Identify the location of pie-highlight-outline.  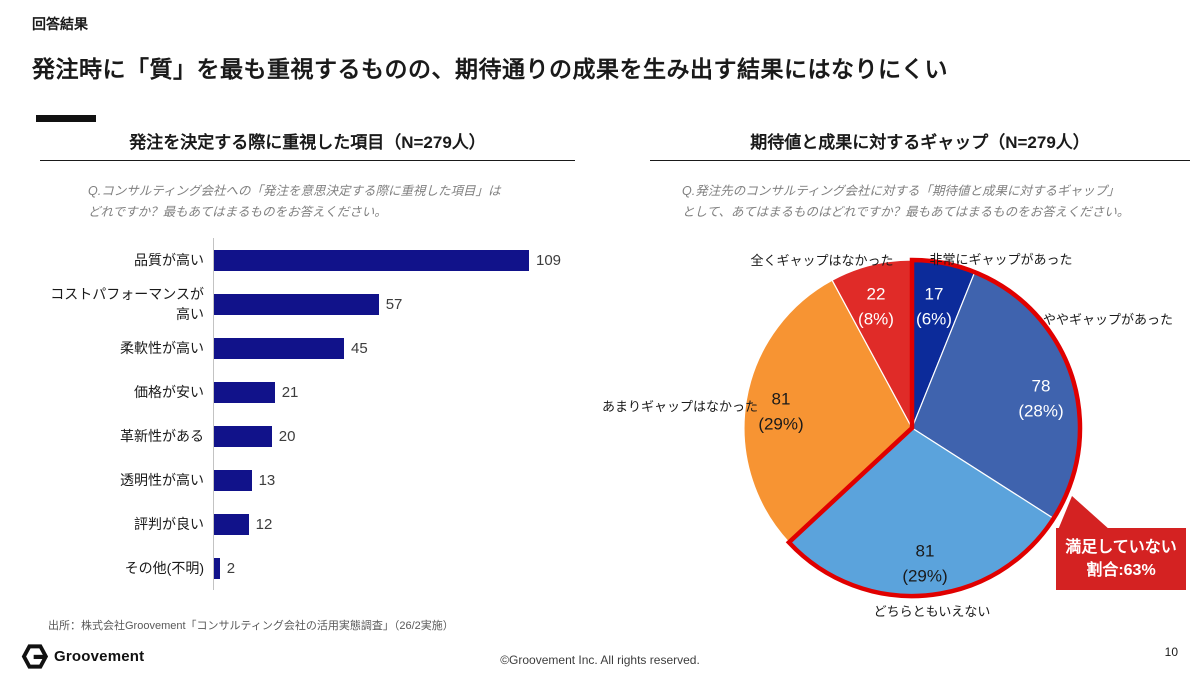
(934, 428).